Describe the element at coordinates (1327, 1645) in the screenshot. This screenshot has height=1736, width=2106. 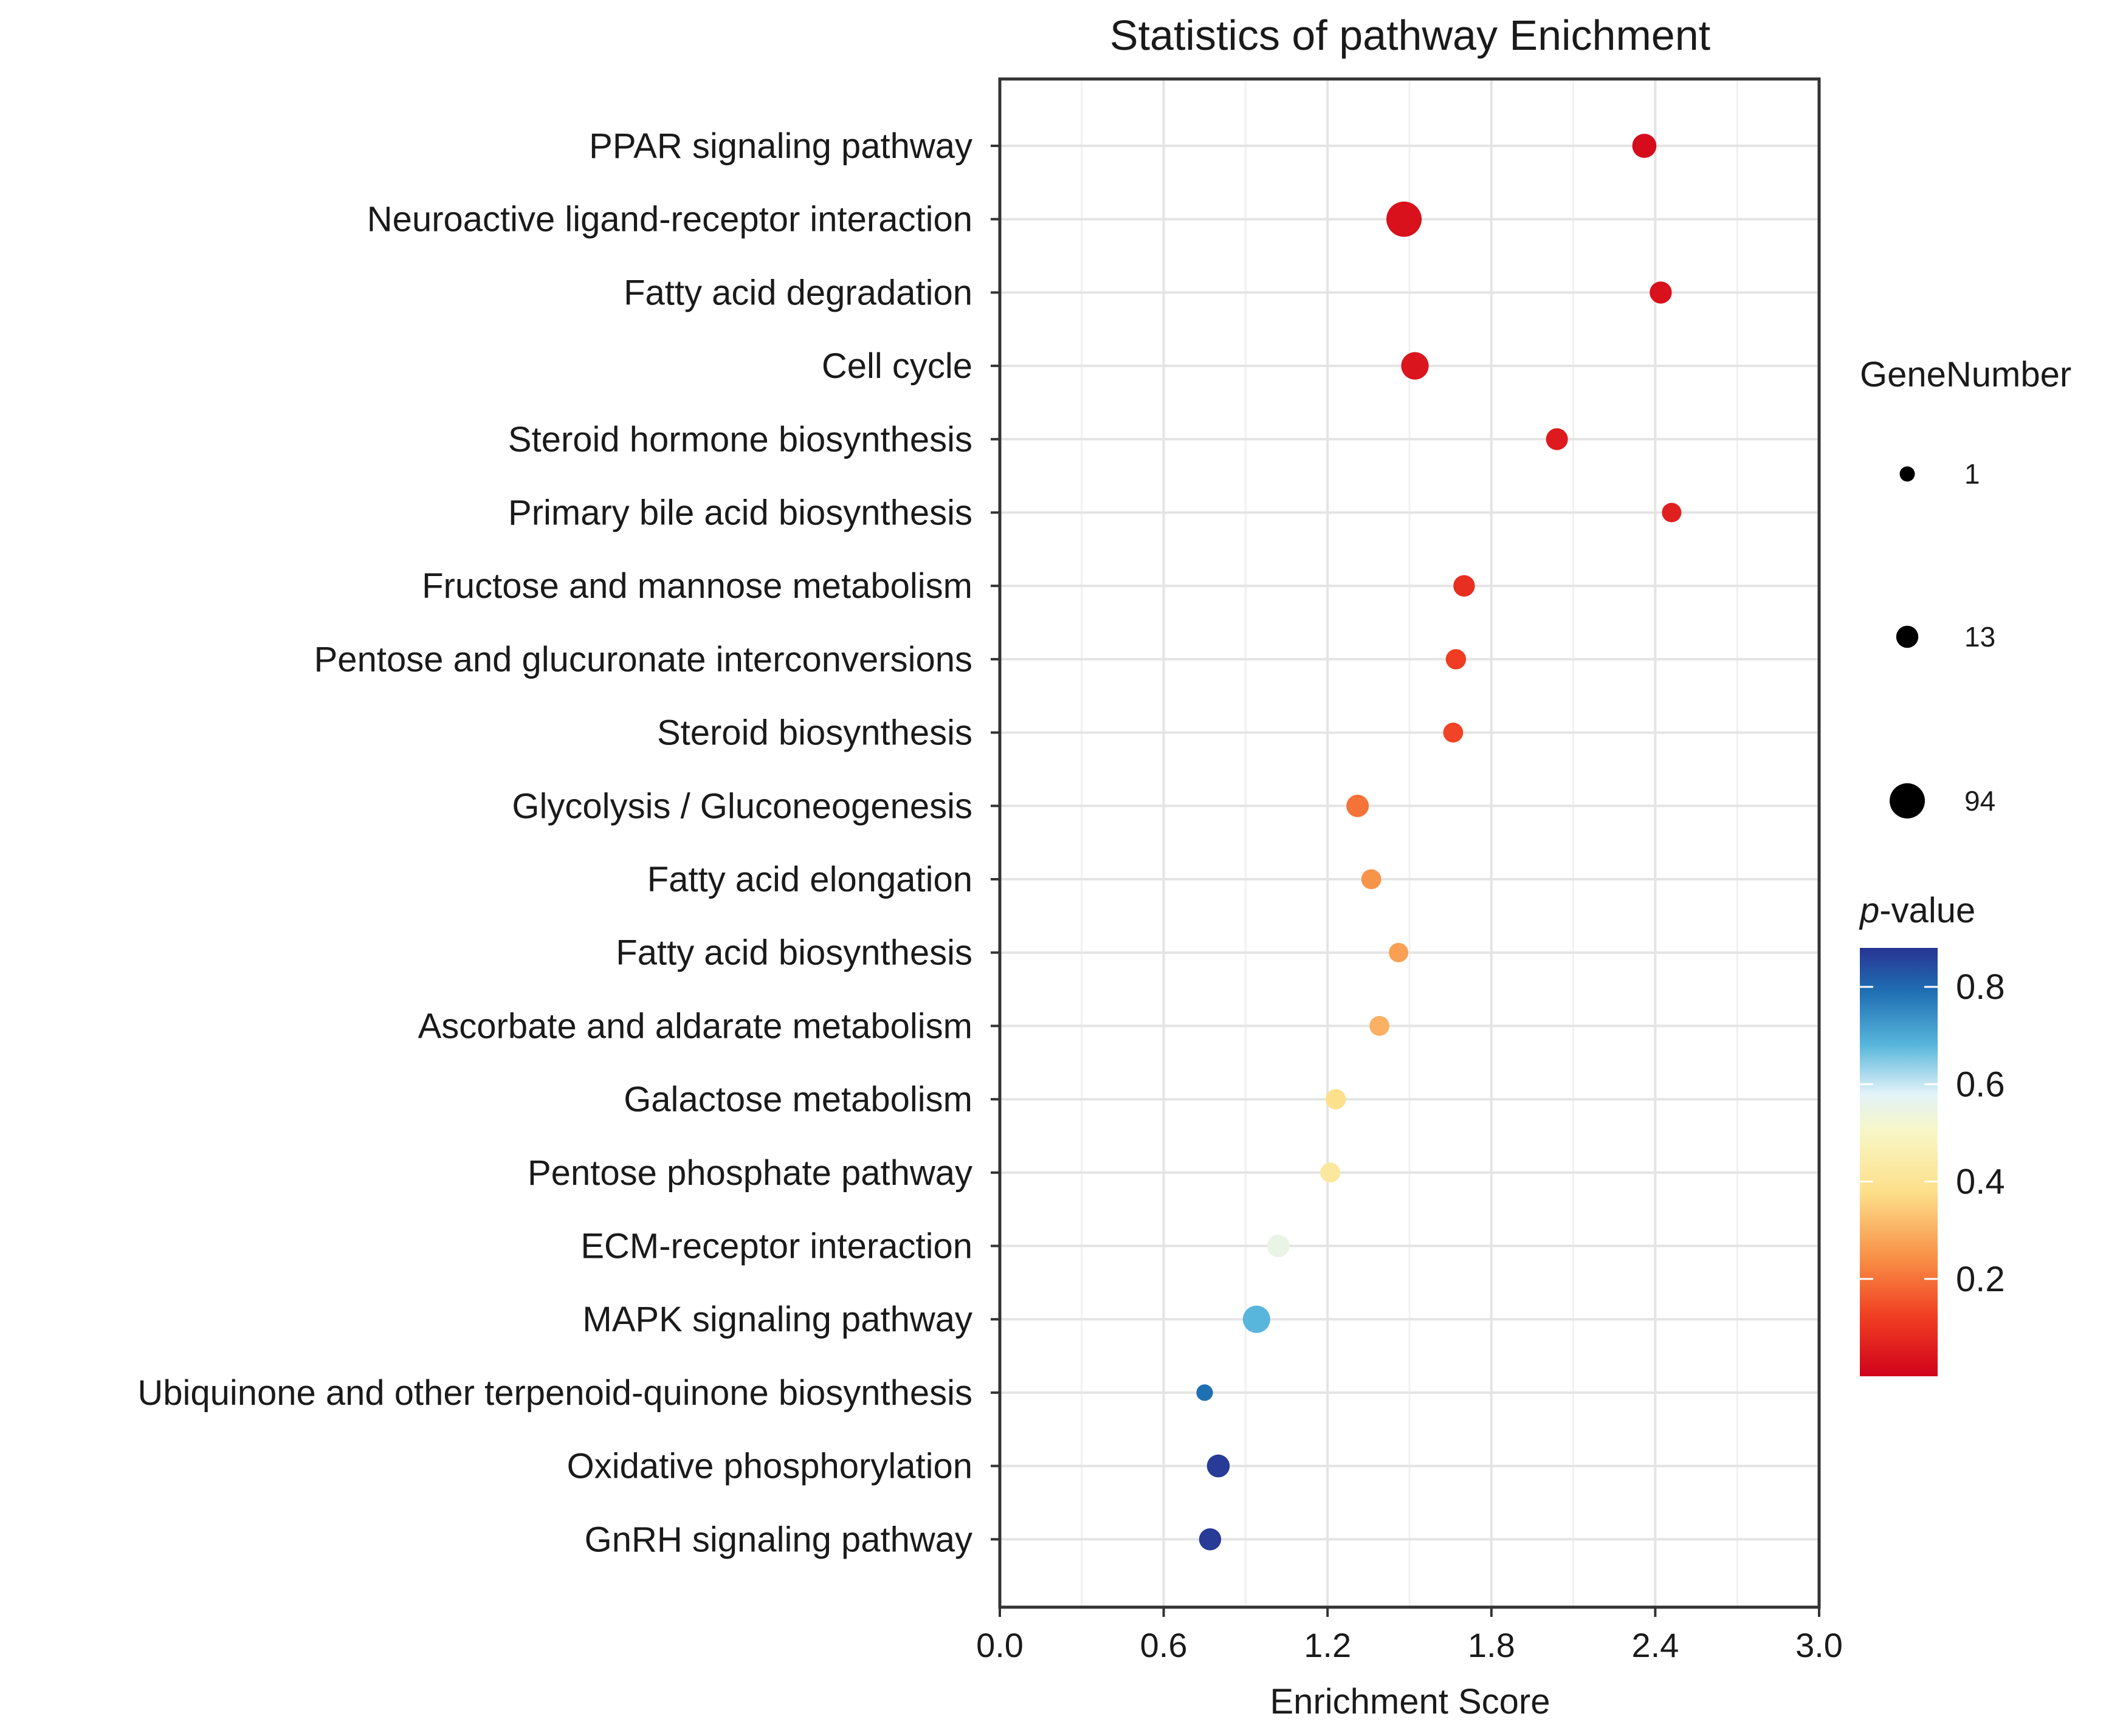
I see `x-tick-label: 1.2` at that location.